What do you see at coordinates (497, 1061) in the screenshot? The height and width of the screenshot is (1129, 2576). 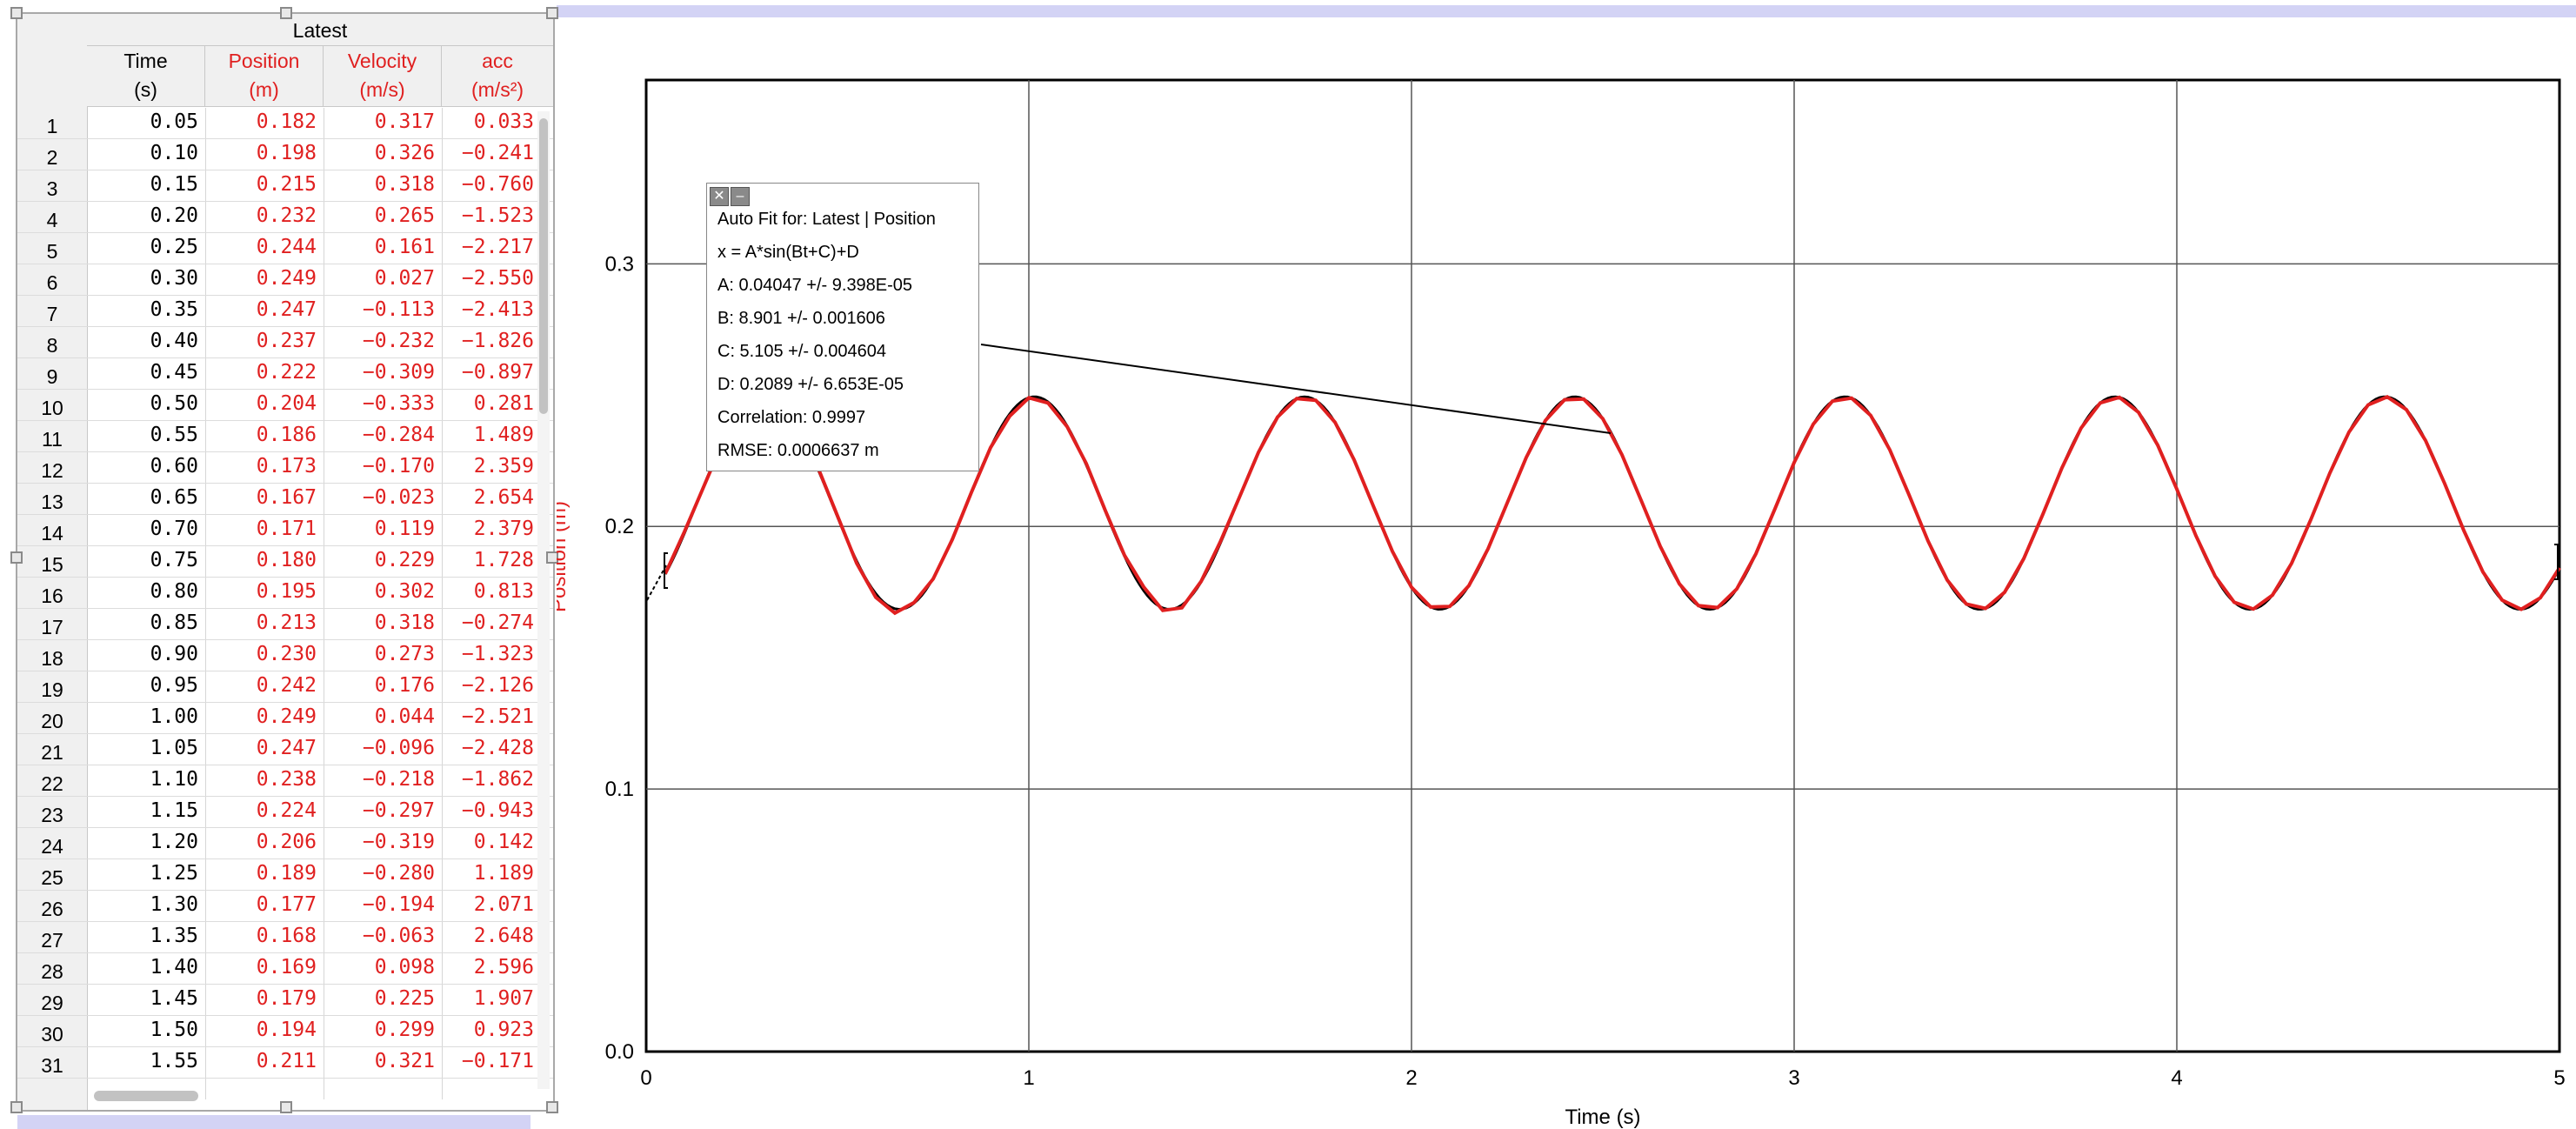 I see `acceleration-cell: −0.171` at bounding box center [497, 1061].